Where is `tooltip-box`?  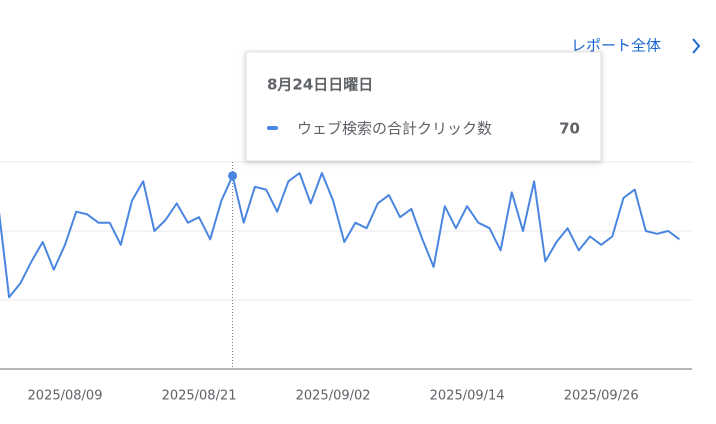 tooltip-box is located at coordinates (423, 106).